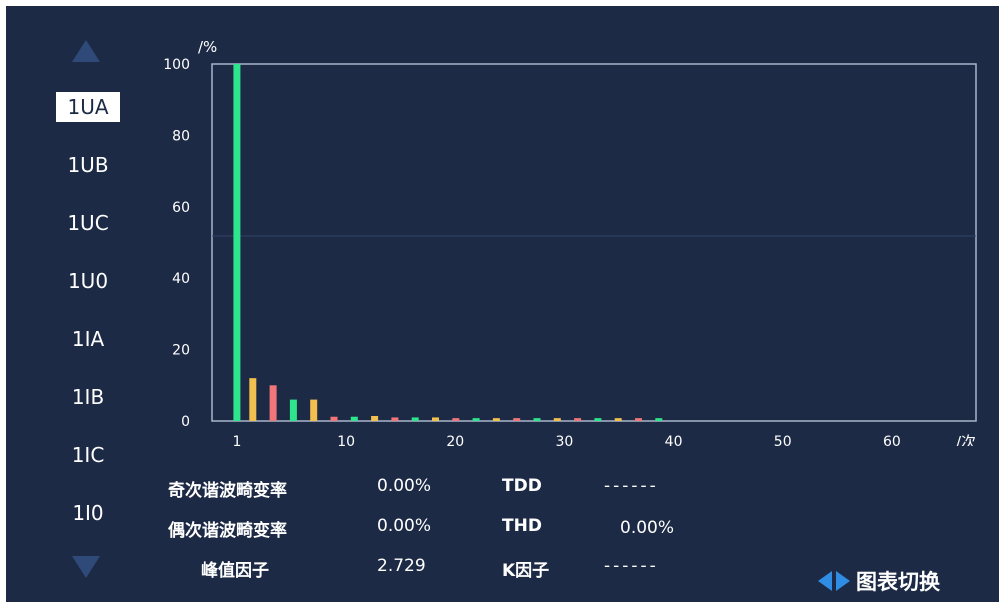  Describe the element at coordinates (86, 51) in the screenshot. I see `scroll-up-arrow-icon` at that location.